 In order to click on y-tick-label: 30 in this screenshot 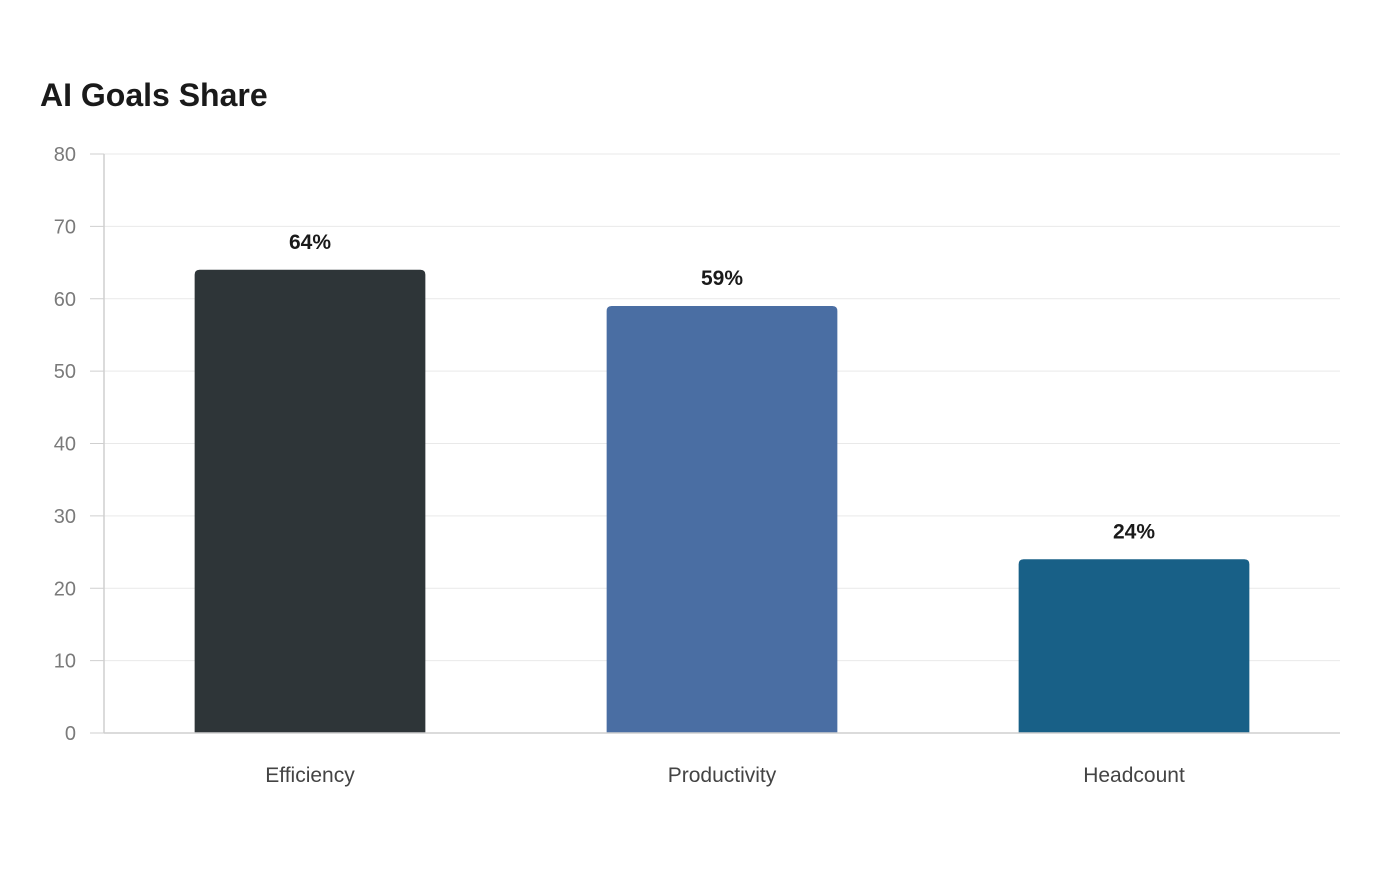, I will do `click(65, 517)`.